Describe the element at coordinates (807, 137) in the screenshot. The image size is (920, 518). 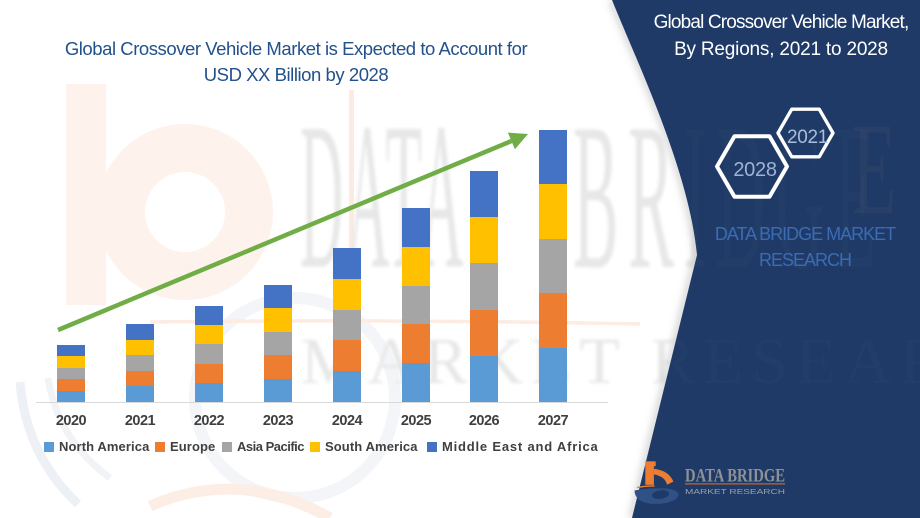
I see `svg-text: 2021` at that location.